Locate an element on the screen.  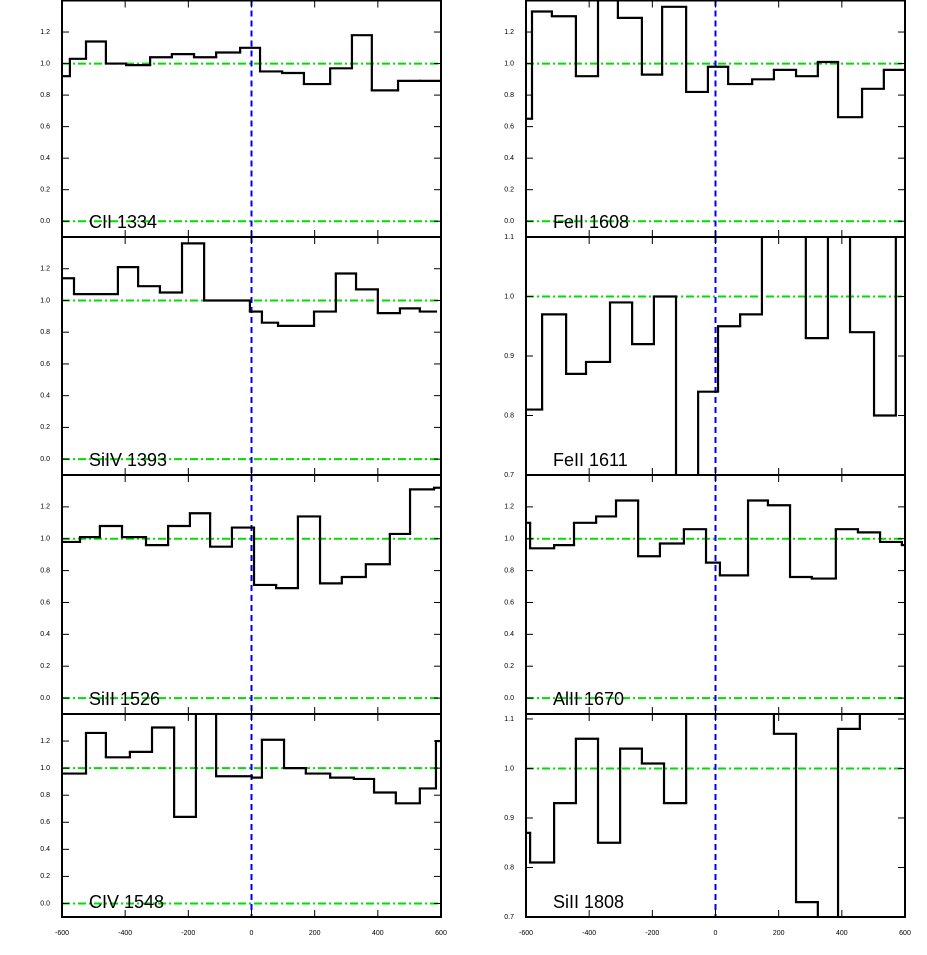
line-label: CIV 1548 is located at coordinates (126, 902).